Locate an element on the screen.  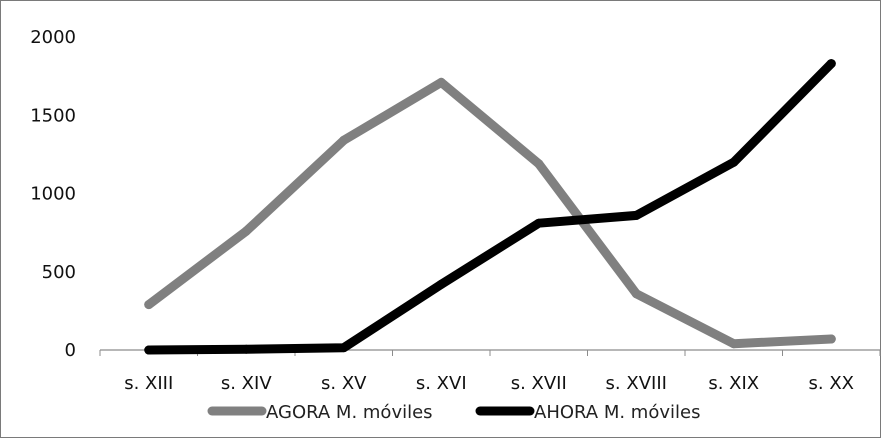
legend: AGORA M. móviles AHORA M. móviles is located at coordinates (453, 412).